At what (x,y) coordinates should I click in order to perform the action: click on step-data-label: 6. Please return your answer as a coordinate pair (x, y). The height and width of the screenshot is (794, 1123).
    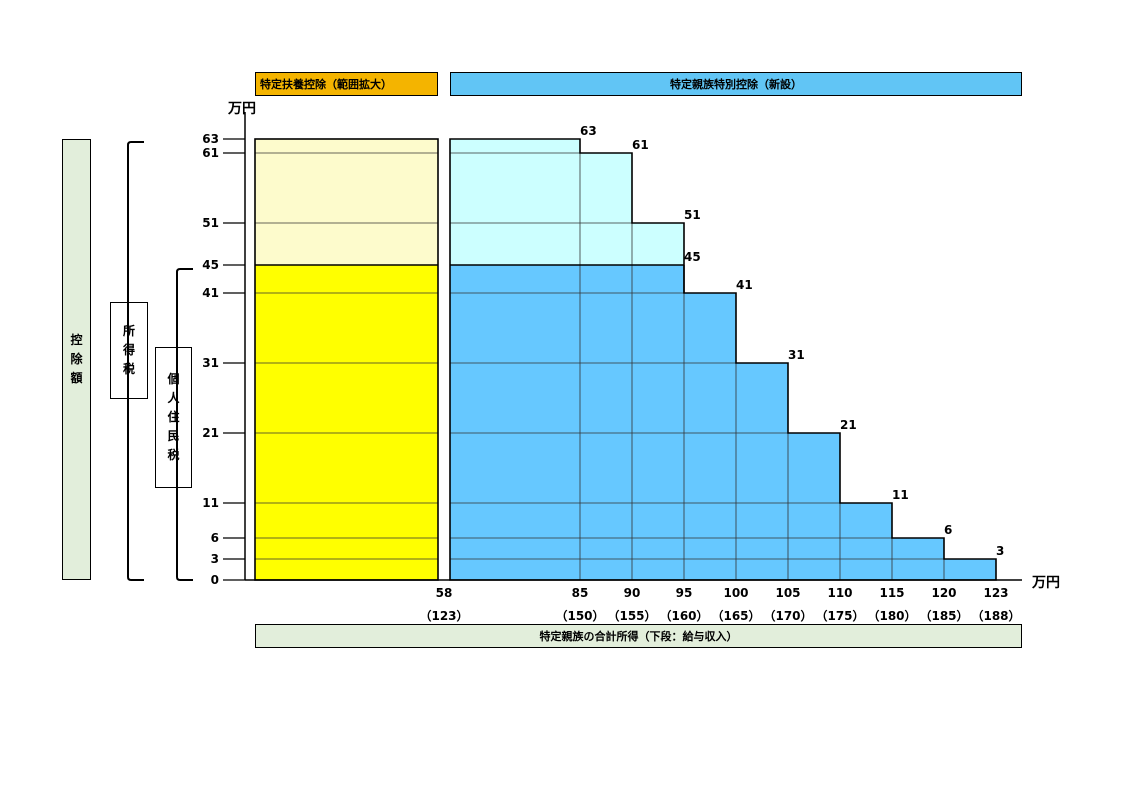
    Looking at the image, I should click on (948, 530).